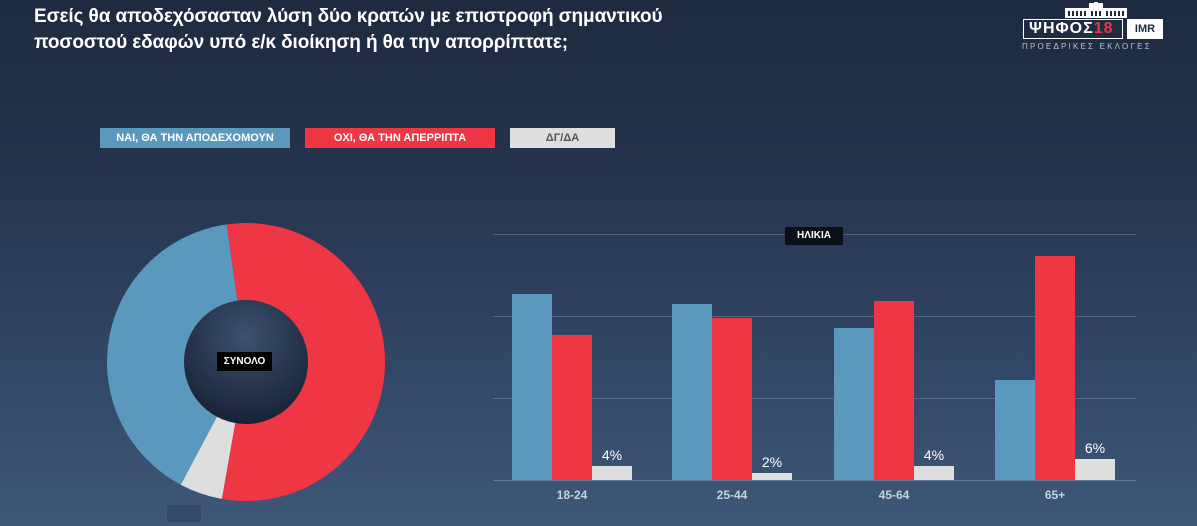  I want to click on legend-no: ΟΧΙ, ΘΑ ΤΗΝ ΑΠΕΡΡΙΠΤΑ, so click(400, 138).